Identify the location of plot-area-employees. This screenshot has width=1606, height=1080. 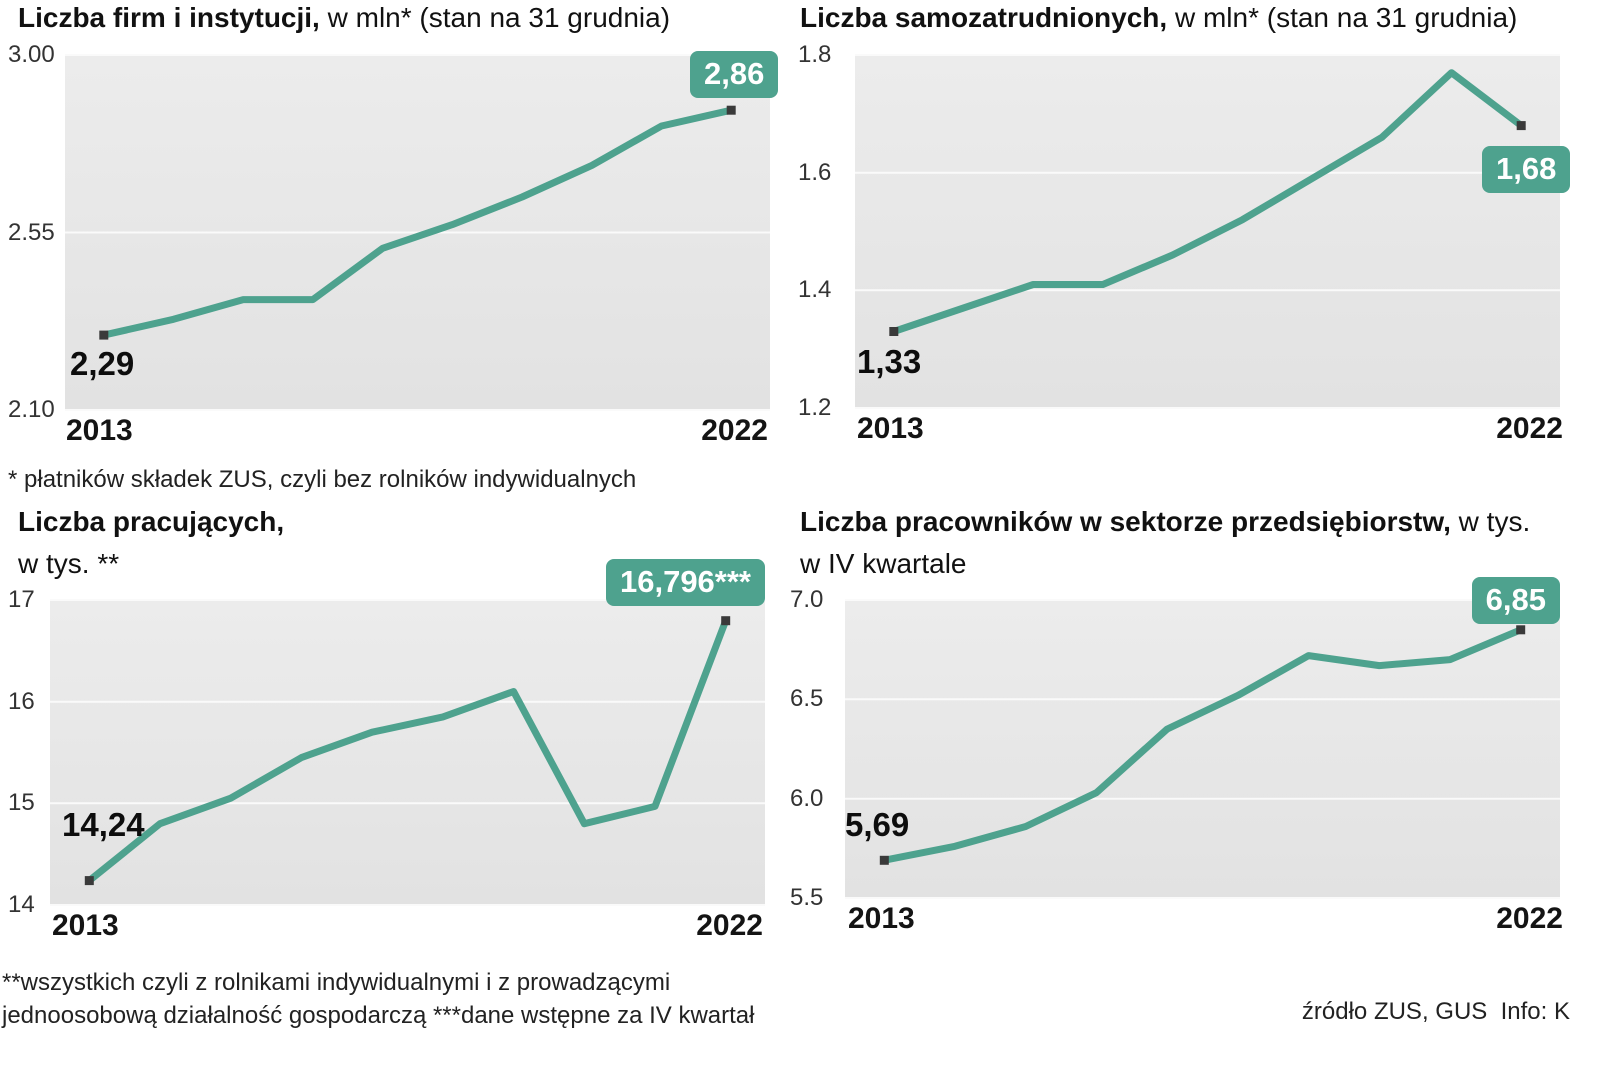
(1202, 749).